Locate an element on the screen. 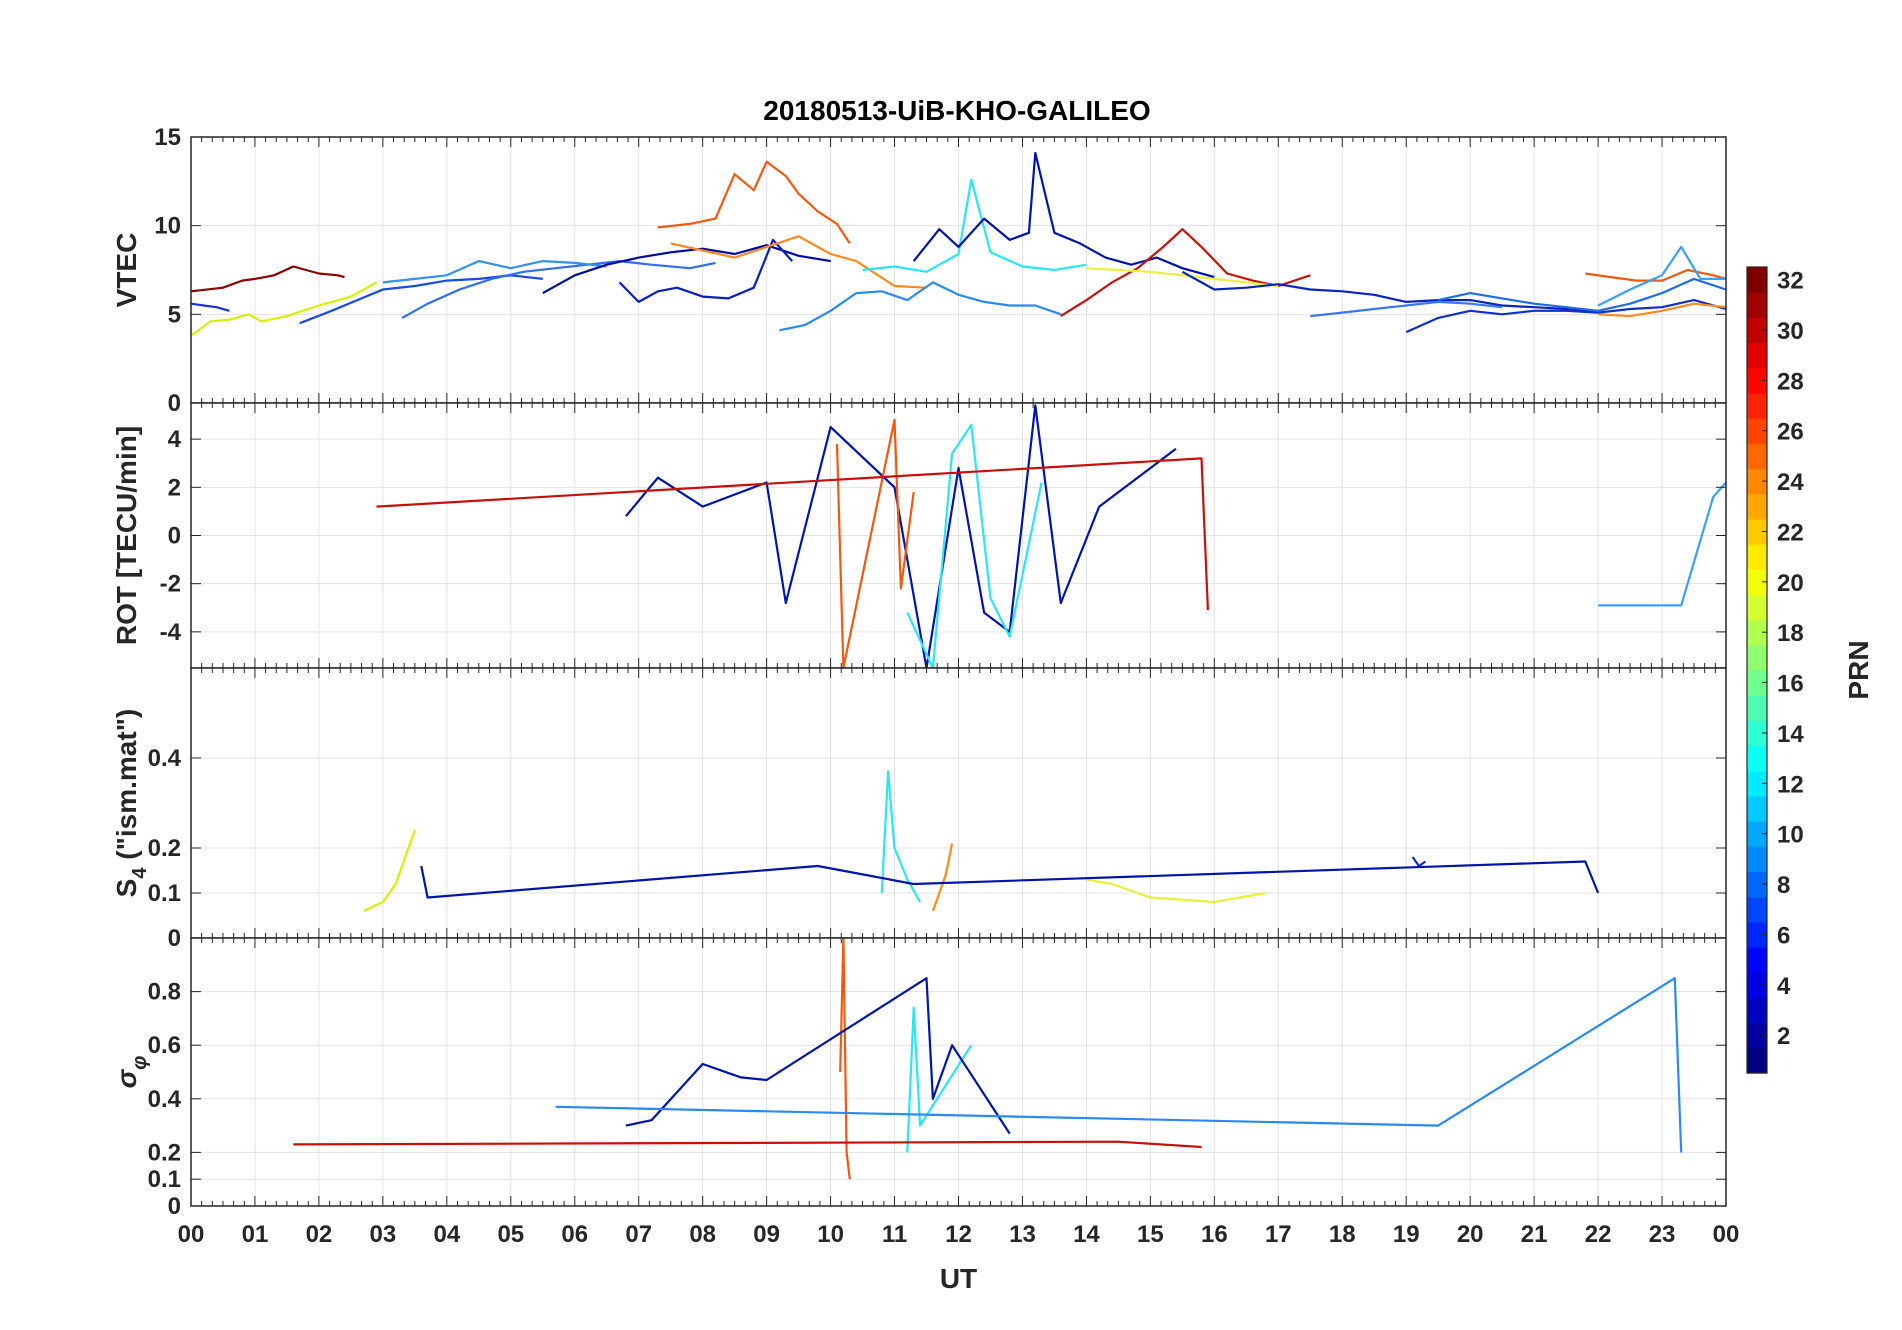 The width and height of the screenshot is (1902, 1330). colorbar-tick-label: 8 is located at coordinates (1783, 885).